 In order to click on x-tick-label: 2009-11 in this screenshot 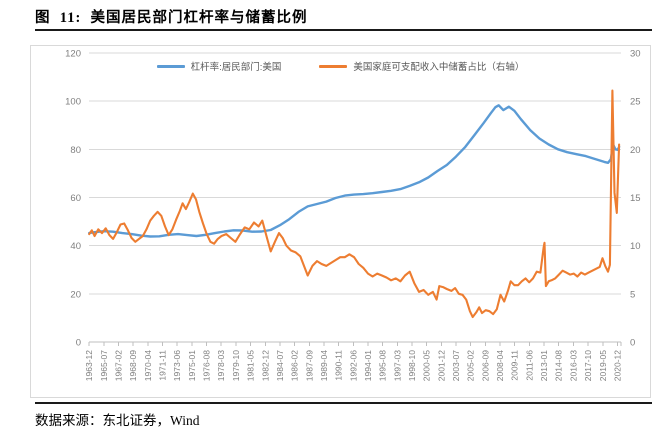, I will do `click(515, 365)`.